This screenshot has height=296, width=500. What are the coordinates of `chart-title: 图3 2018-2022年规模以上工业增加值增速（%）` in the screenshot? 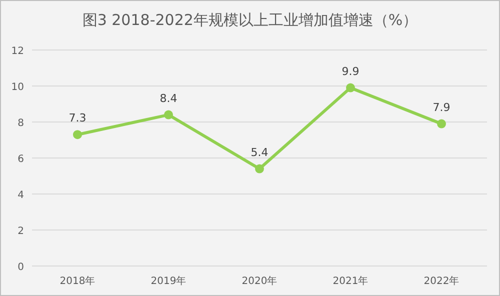 It's located at (250, 20).